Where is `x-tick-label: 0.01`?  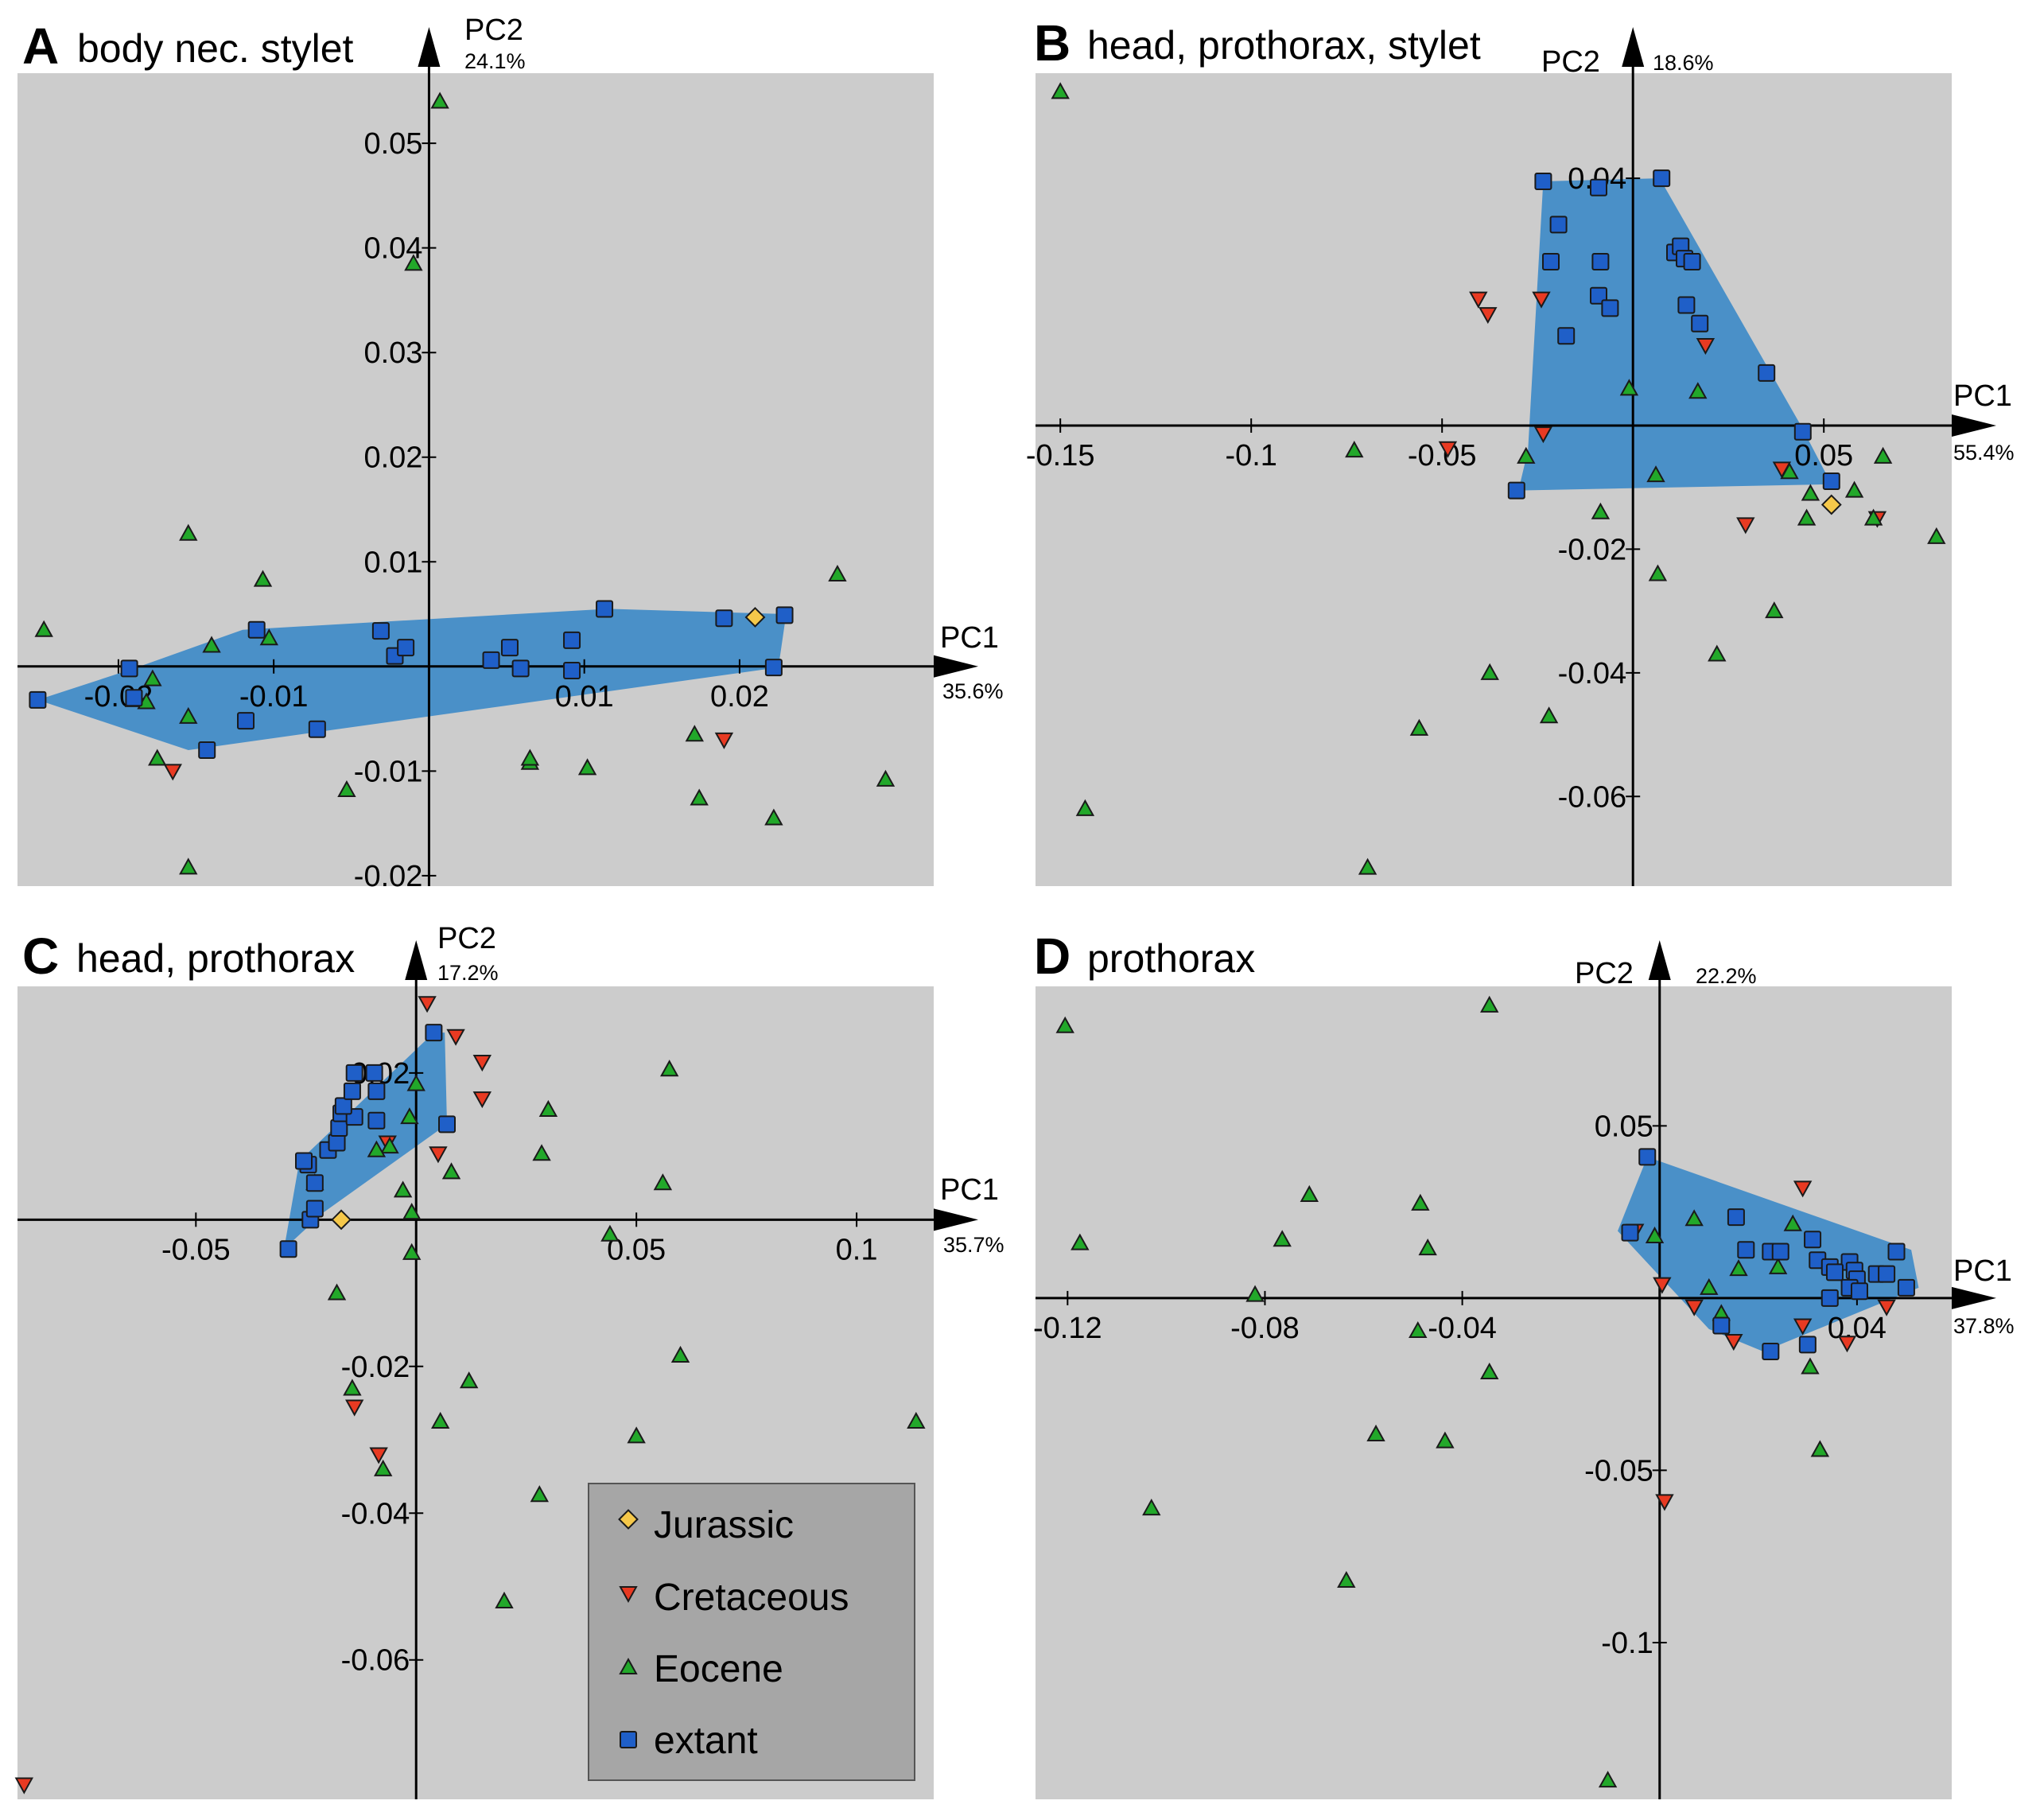
x-tick-label: 0.01 is located at coordinates (584, 697).